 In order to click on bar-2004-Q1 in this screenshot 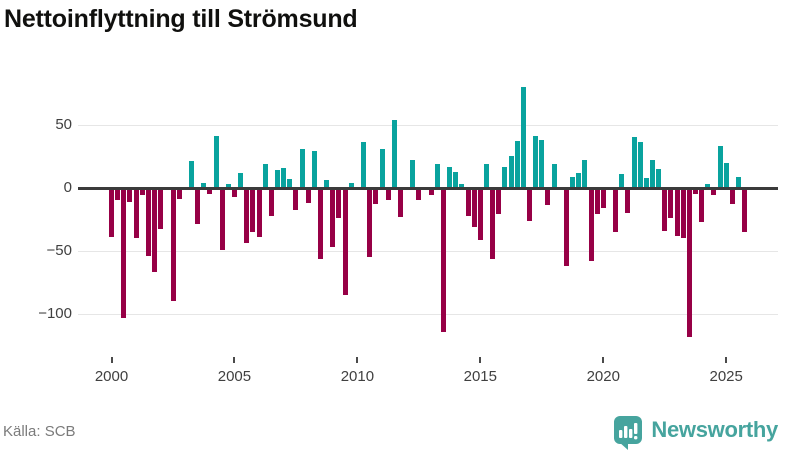, I will do `click(210, 191)`.